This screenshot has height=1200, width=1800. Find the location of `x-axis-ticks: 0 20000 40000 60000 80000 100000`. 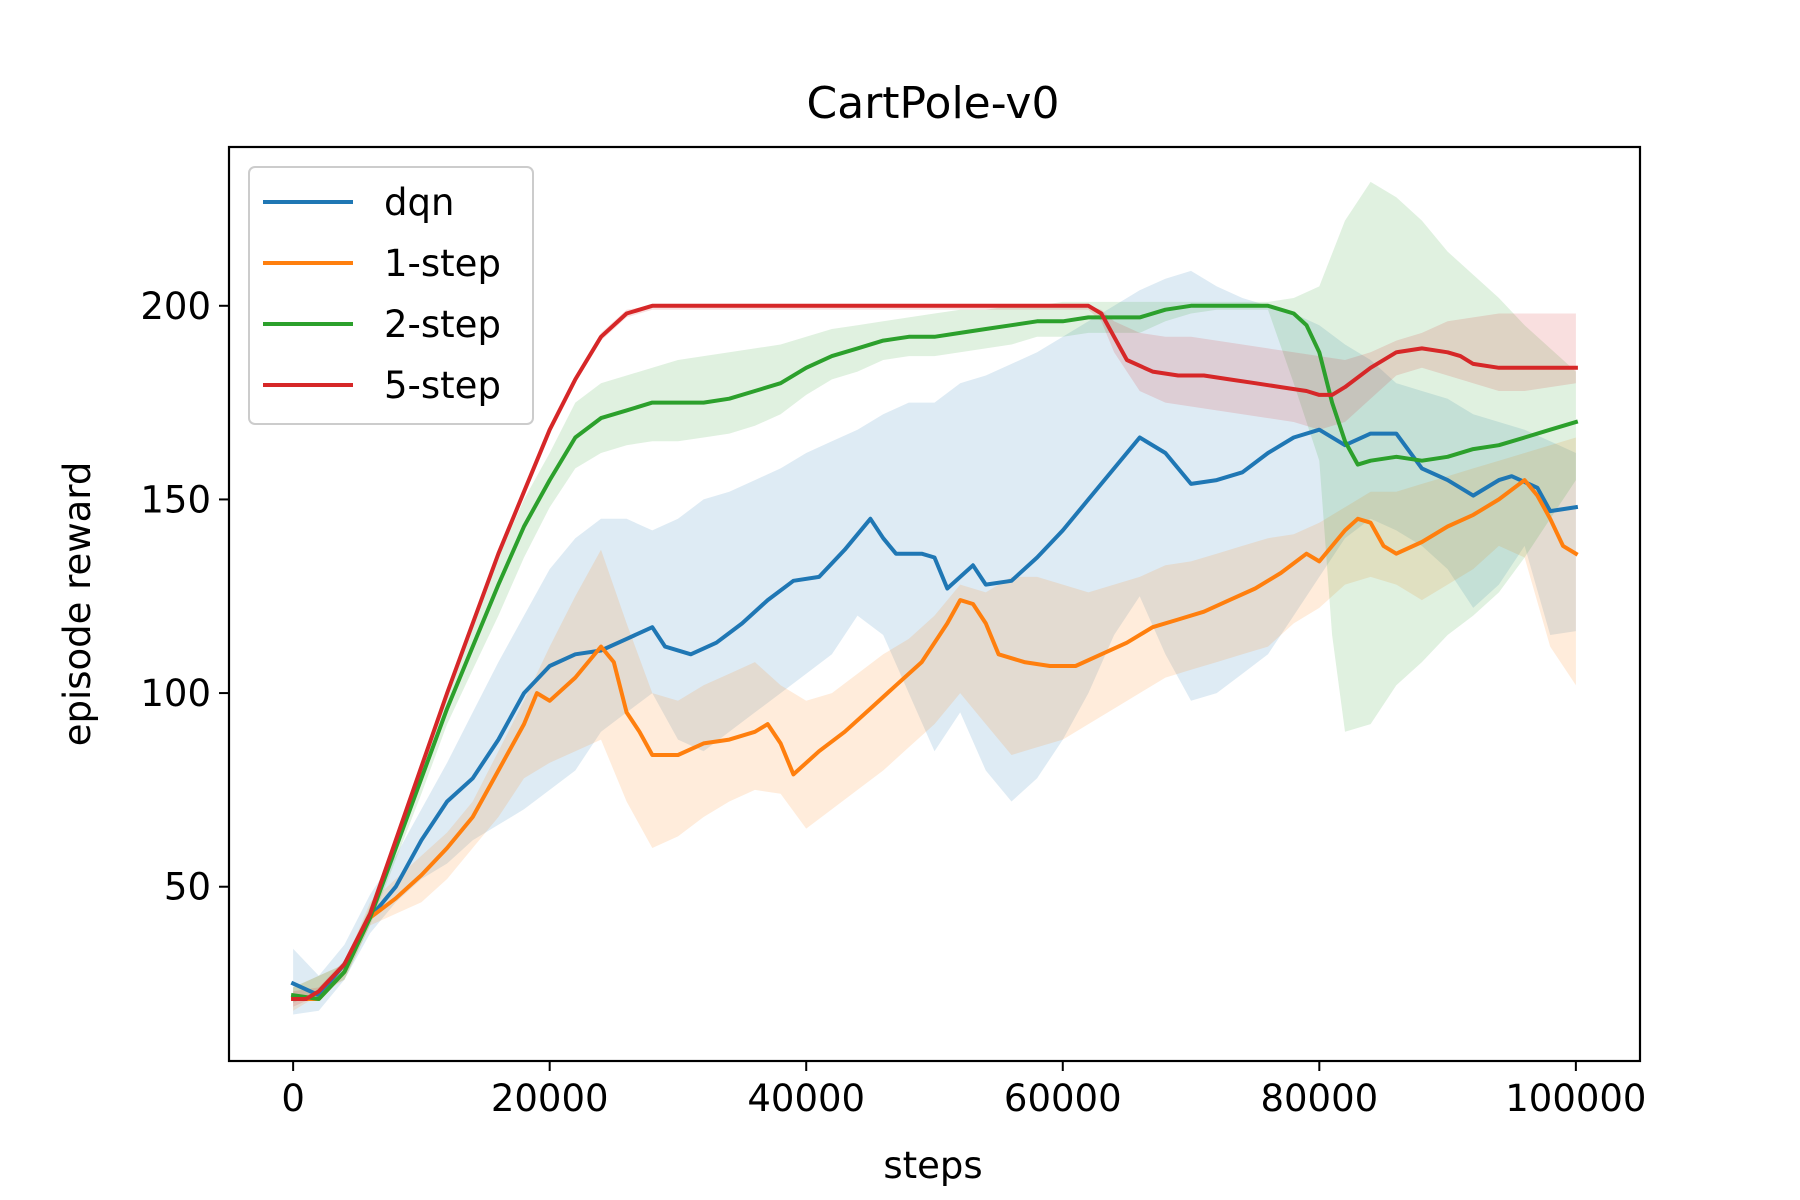

x-axis-ticks: 0 20000 40000 60000 80000 100000 is located at coordinates (963, 1090).